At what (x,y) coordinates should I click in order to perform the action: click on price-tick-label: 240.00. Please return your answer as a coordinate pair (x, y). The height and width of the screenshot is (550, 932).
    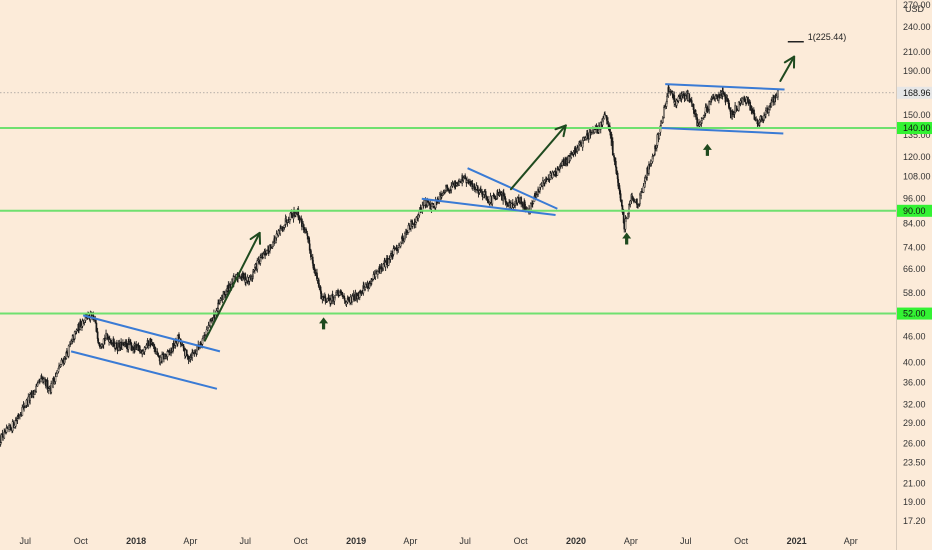
    Looking at the image, I should click on (917, 27).